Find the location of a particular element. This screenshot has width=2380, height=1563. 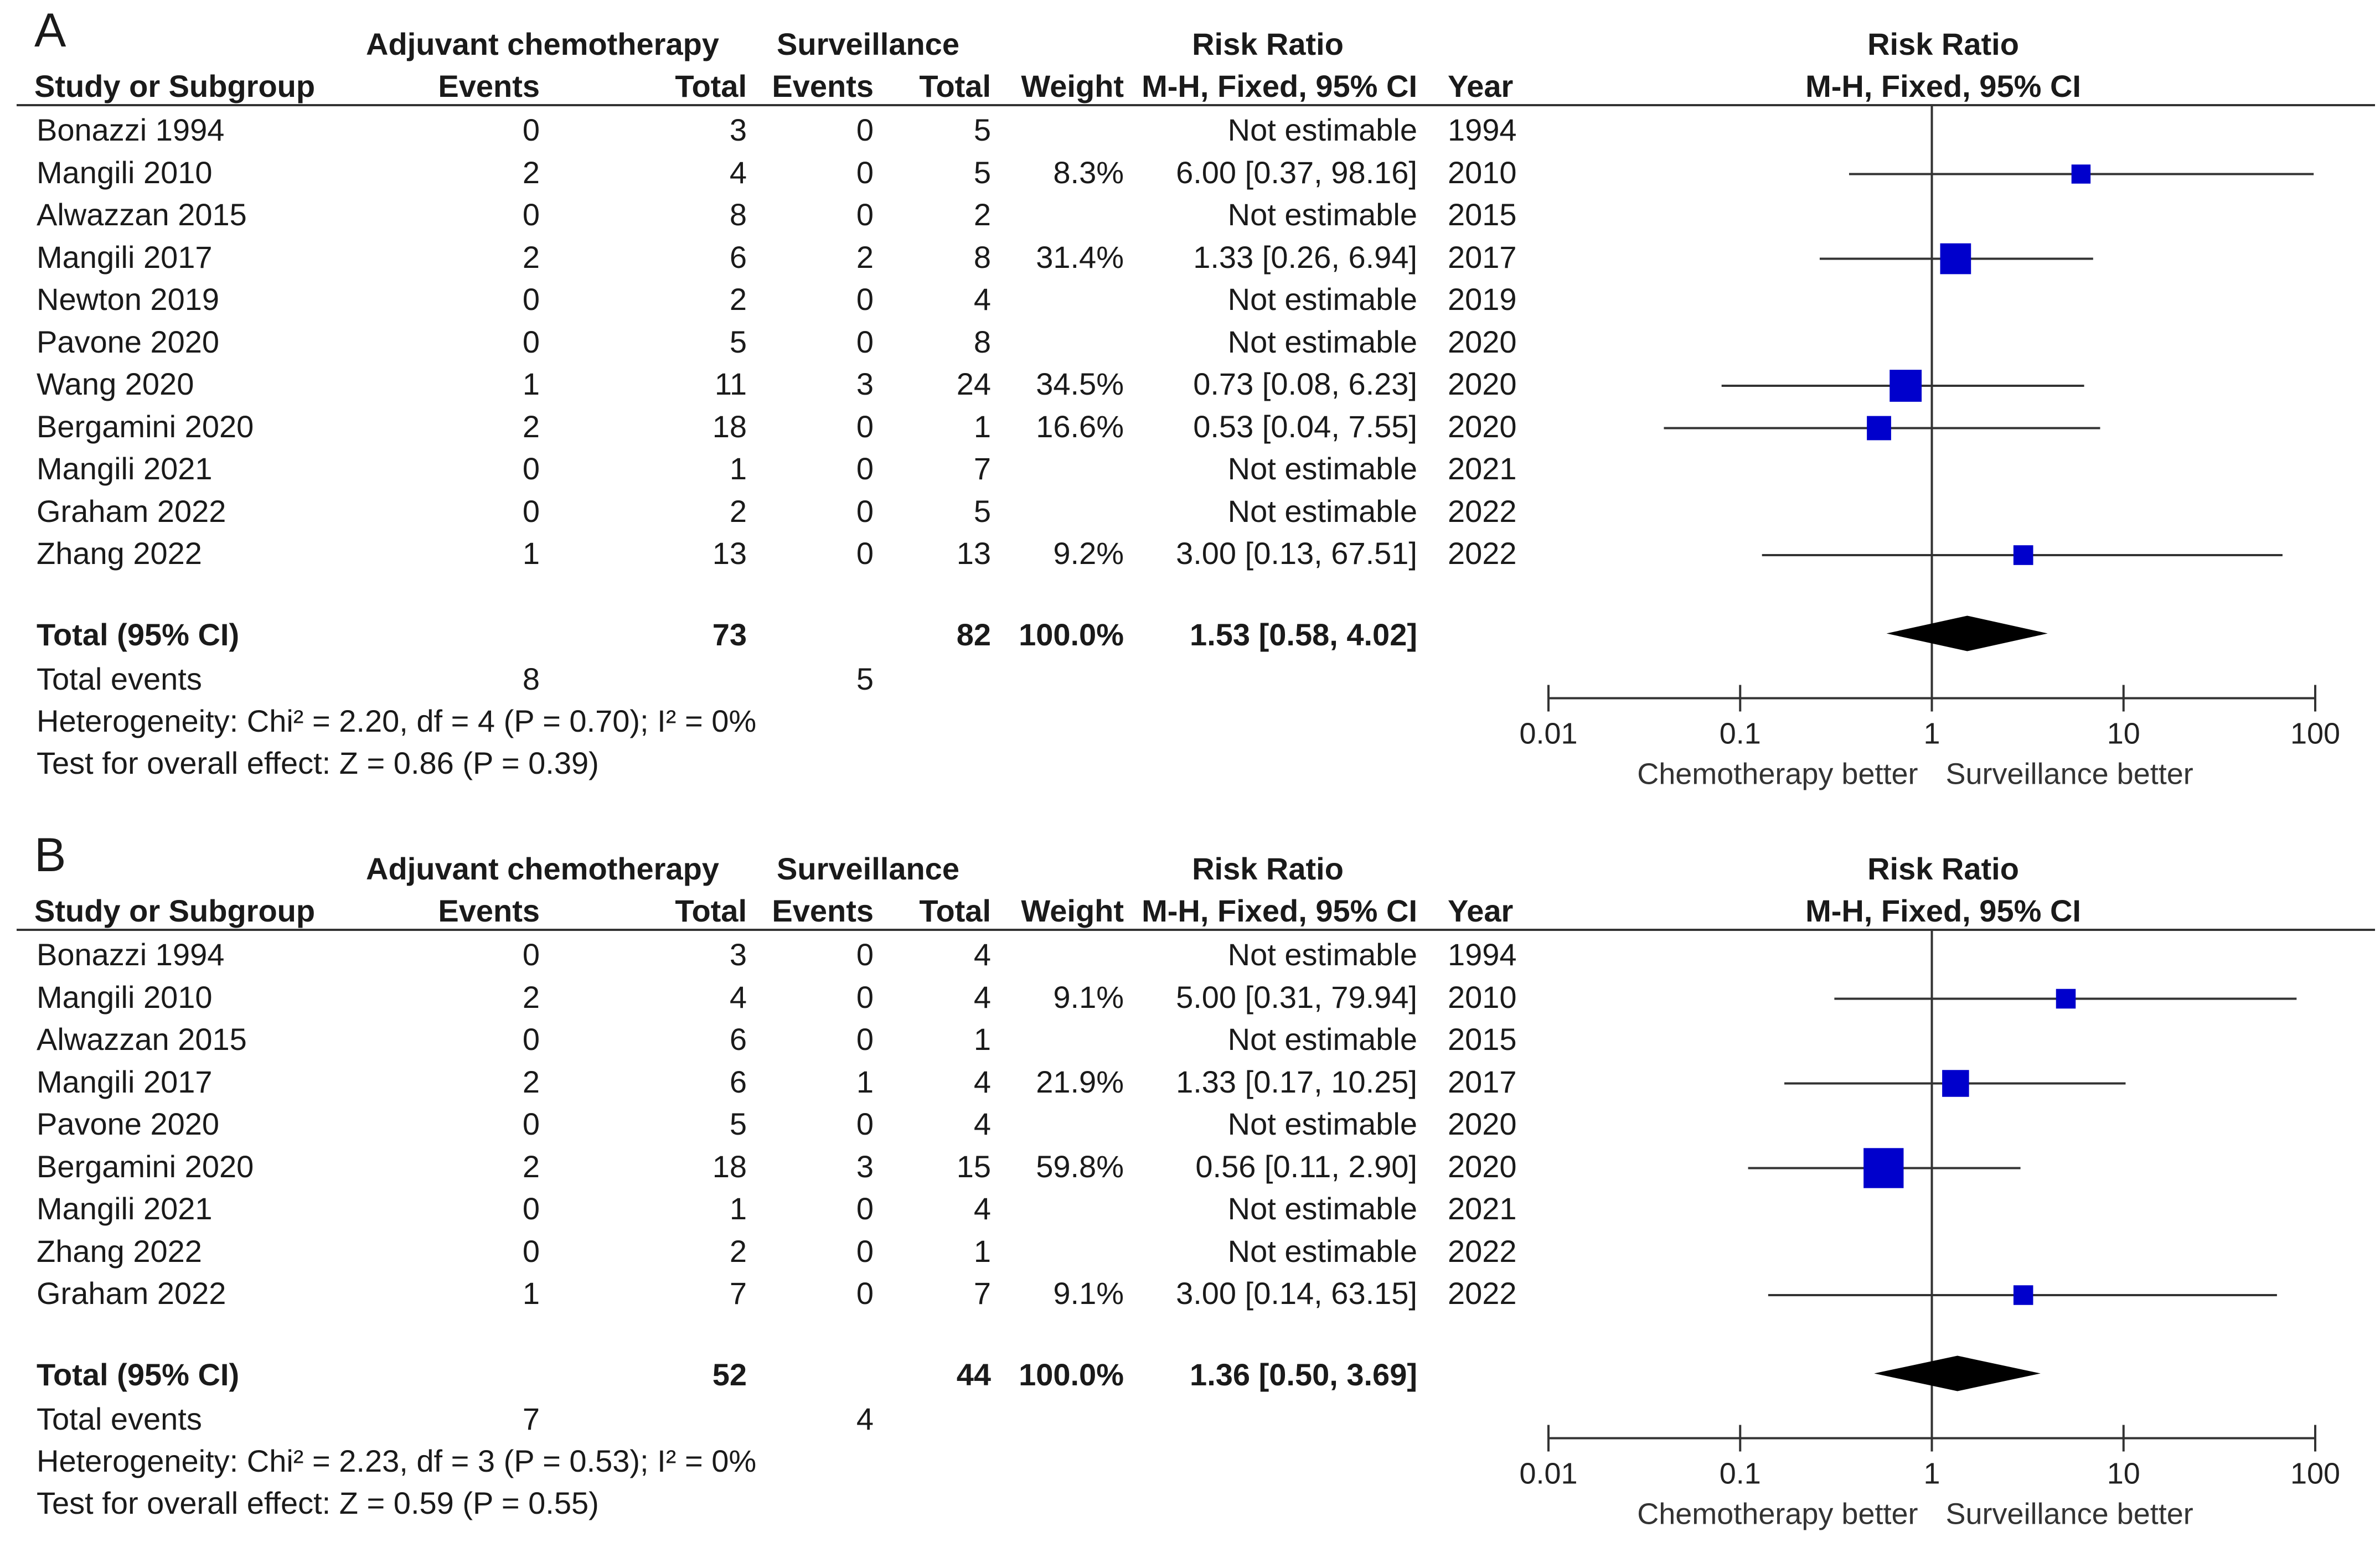

study-name: Mangili 2021 is located at coordinates (125, 468).